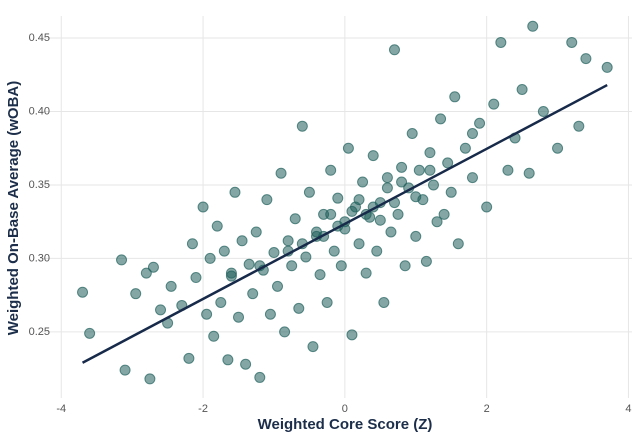  I want to click on y-tick-label: 0.30, so click(39, 258).